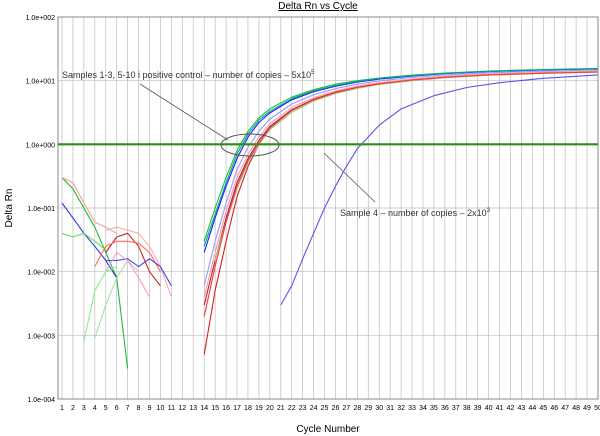 The height and width of the screenshot is (436, 600). I want to click on x-tick-label-42: 43, so click(522, 408).